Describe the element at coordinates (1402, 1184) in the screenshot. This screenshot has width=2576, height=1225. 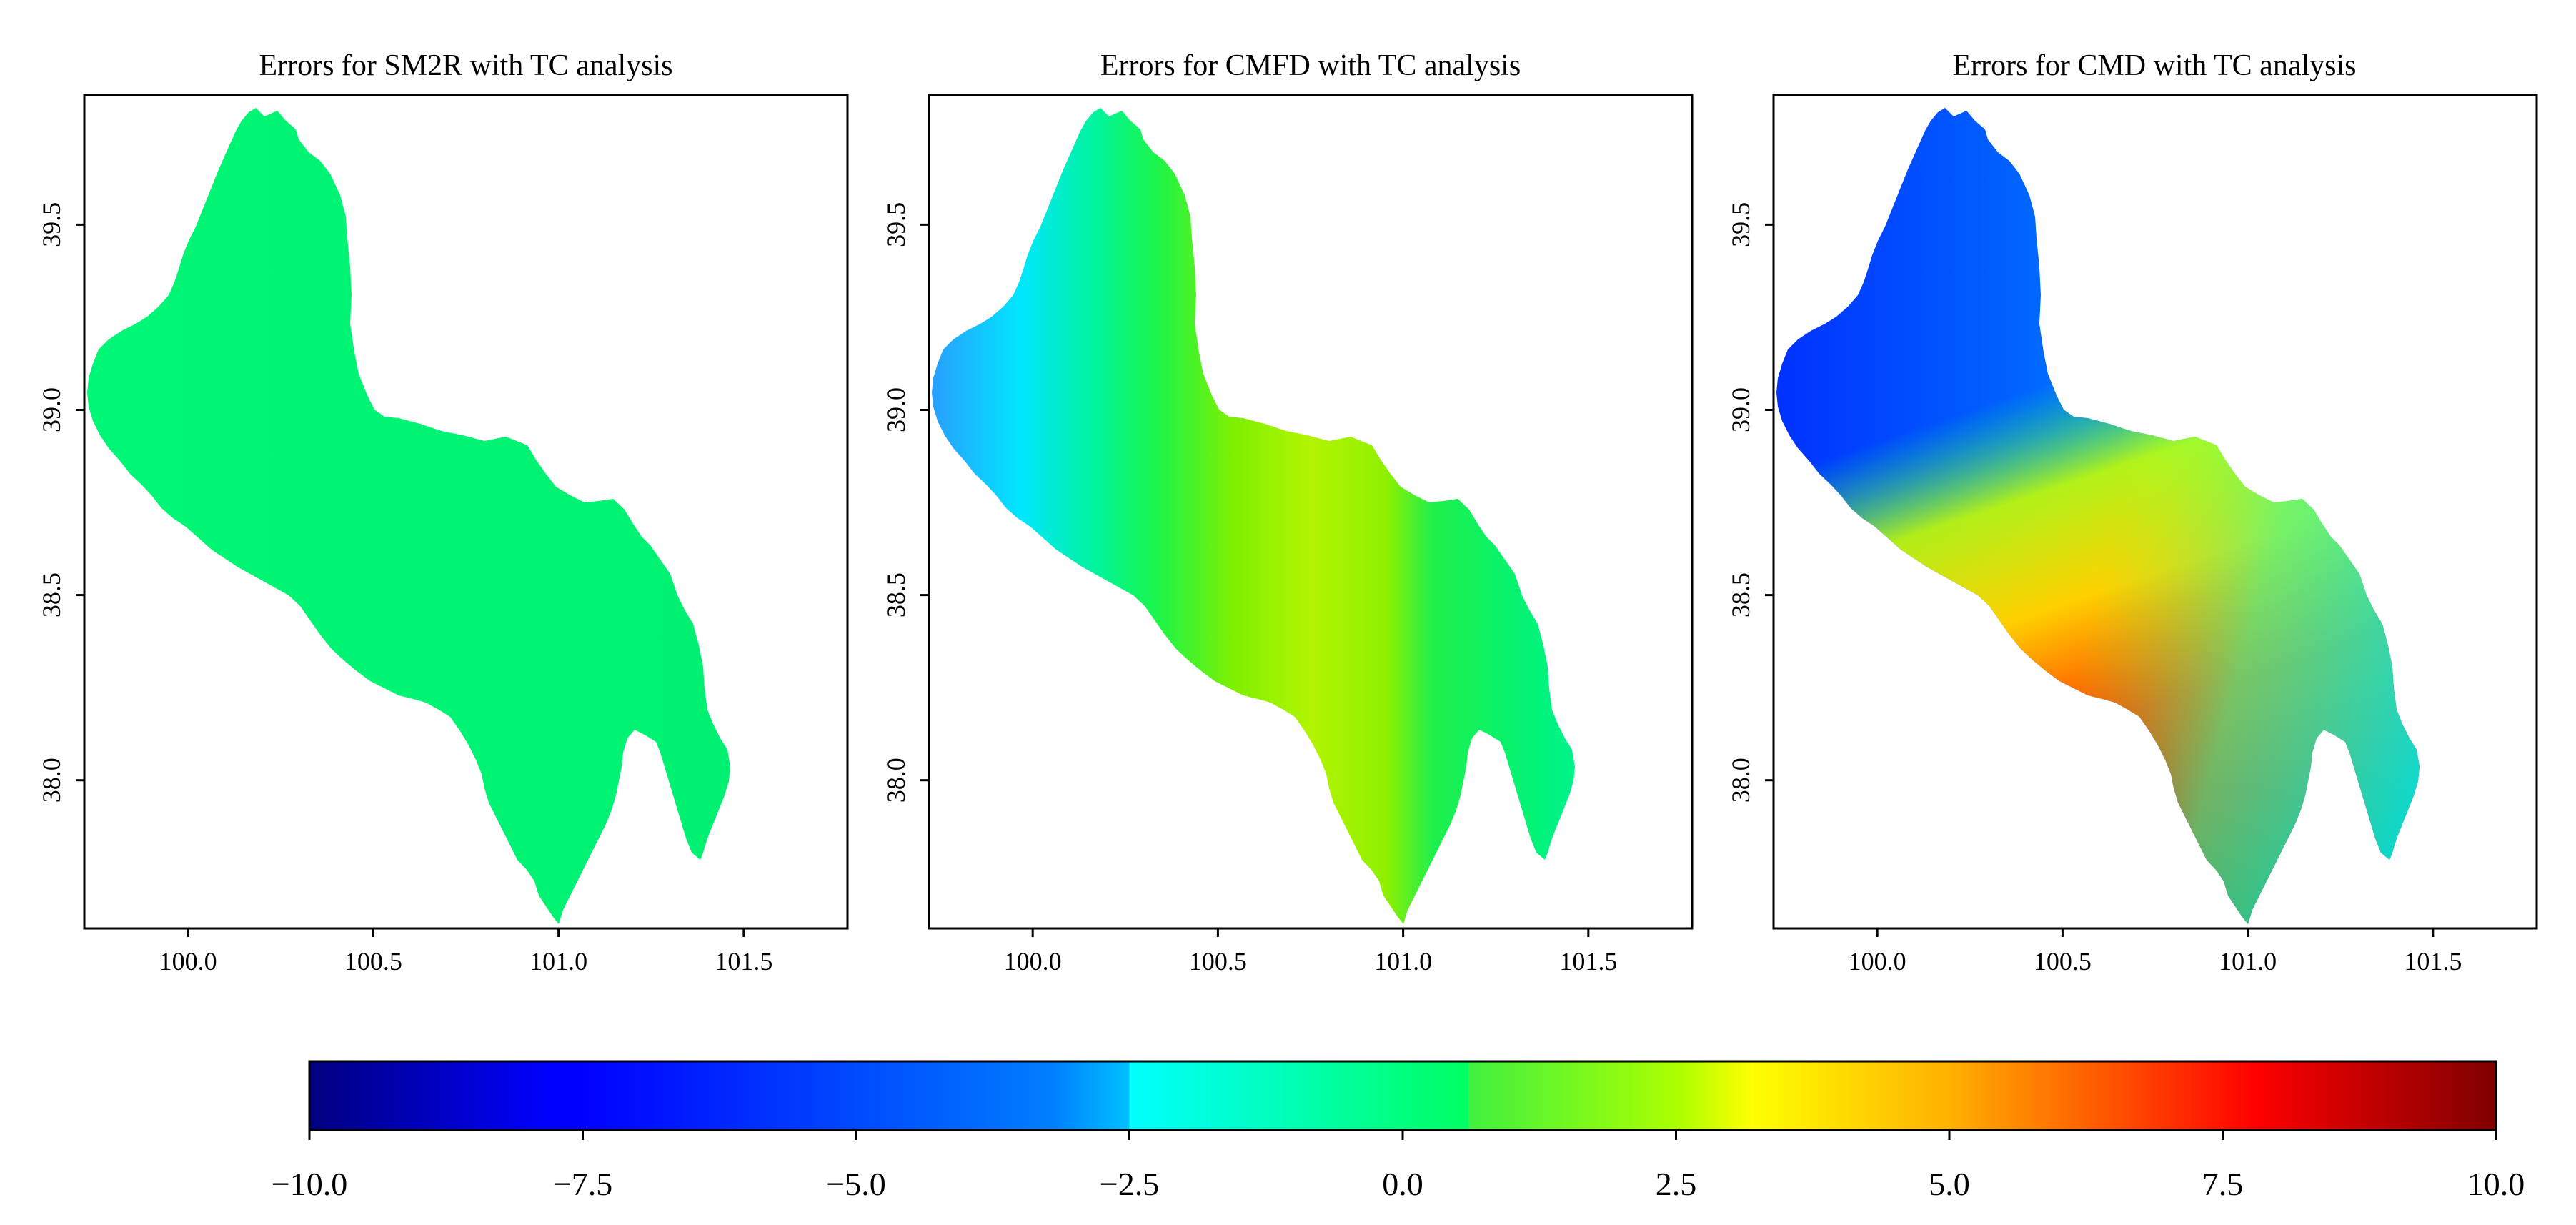
I see `colorbar-tick-label: 0.0` at that location.